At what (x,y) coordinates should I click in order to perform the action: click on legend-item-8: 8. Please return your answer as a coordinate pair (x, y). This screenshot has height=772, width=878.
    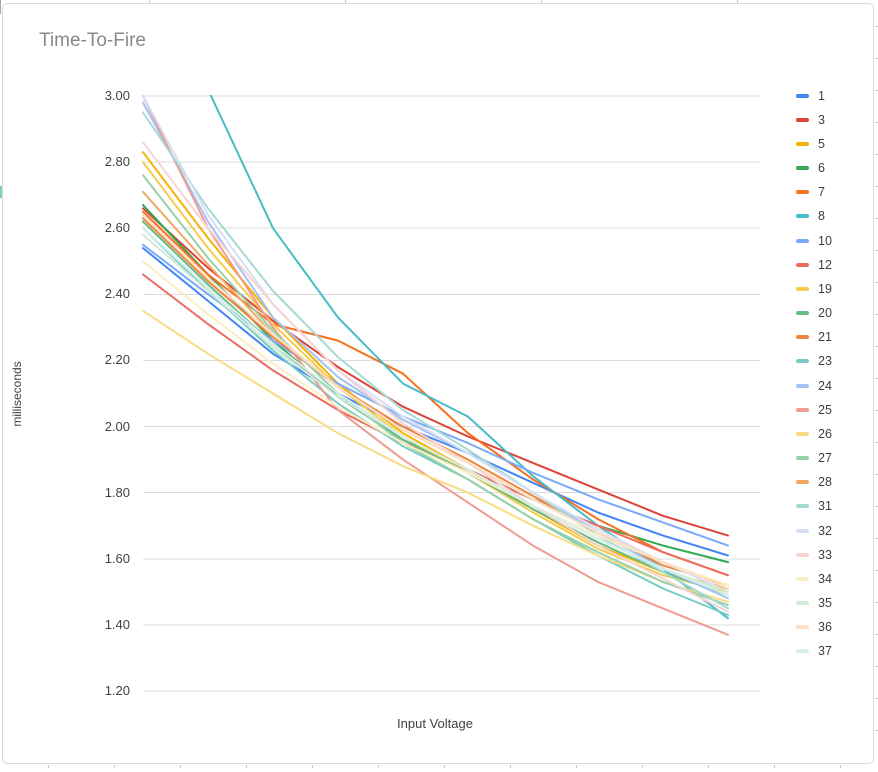
    Looking at the image, I should click on (810, 216).